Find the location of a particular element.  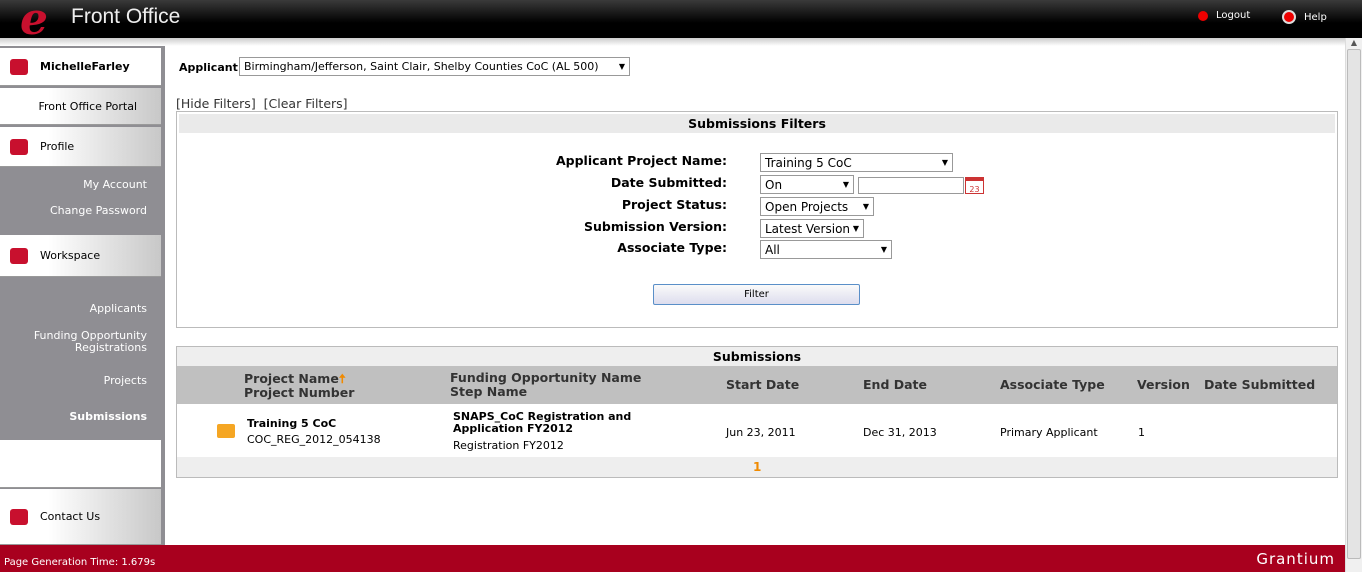

scroll-thumb is located at coordinates (1354, 304).